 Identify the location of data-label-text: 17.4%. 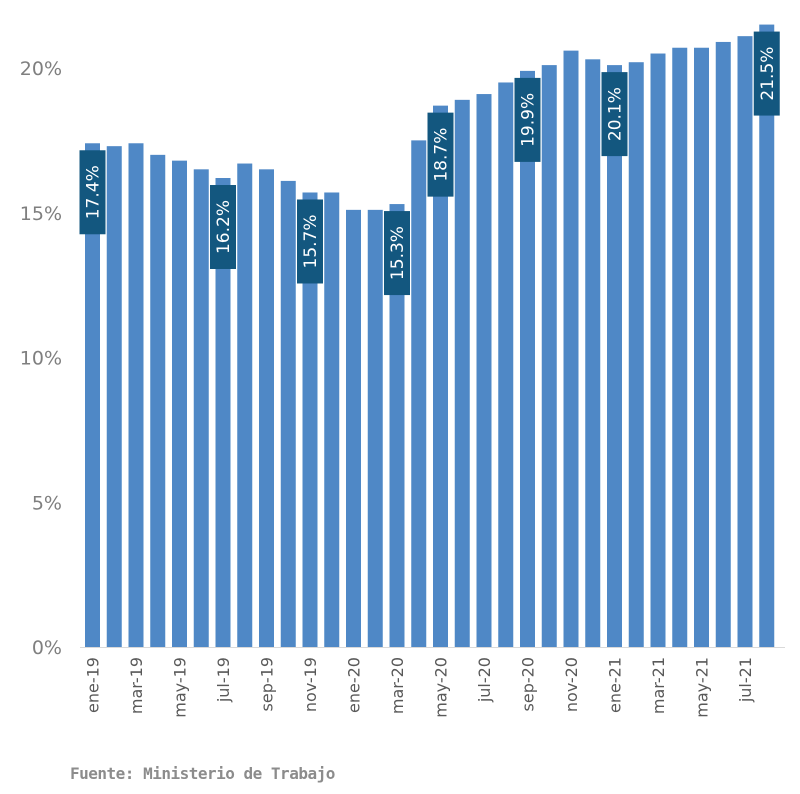
(94, 192).